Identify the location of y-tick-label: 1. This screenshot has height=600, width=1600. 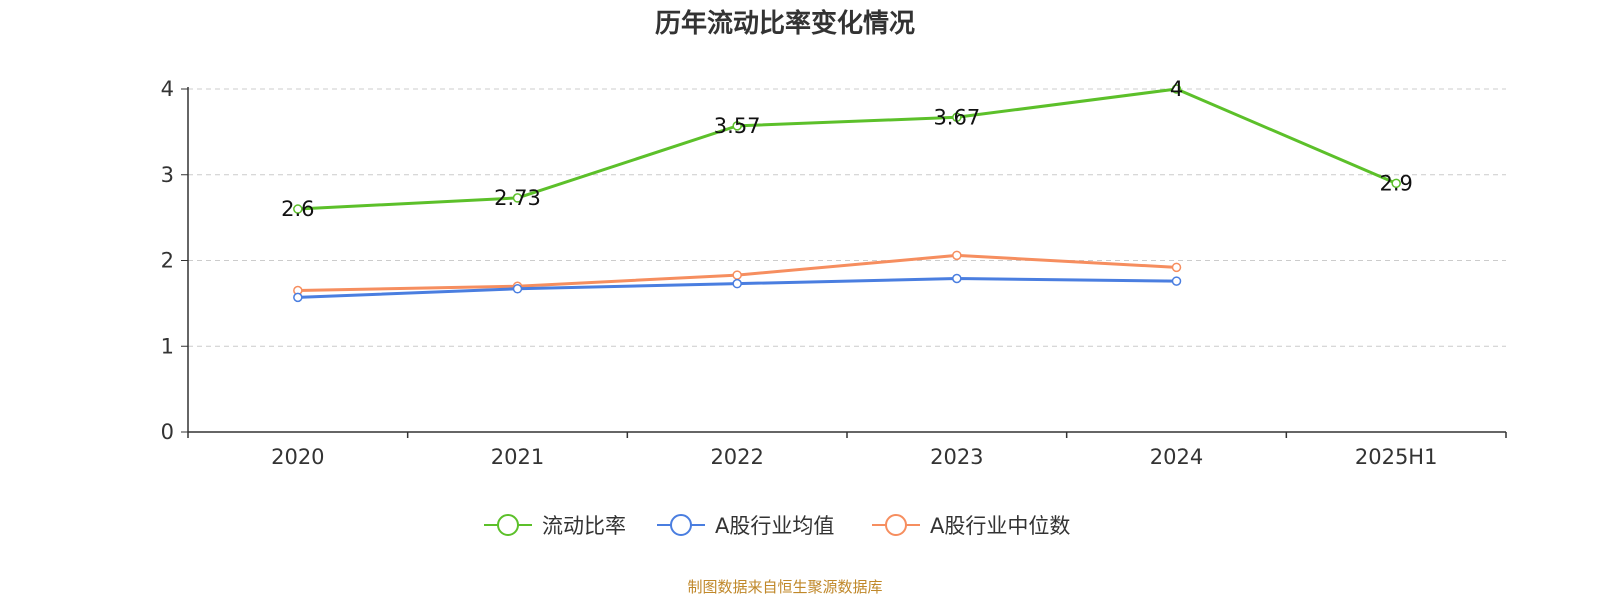
(167, 346).